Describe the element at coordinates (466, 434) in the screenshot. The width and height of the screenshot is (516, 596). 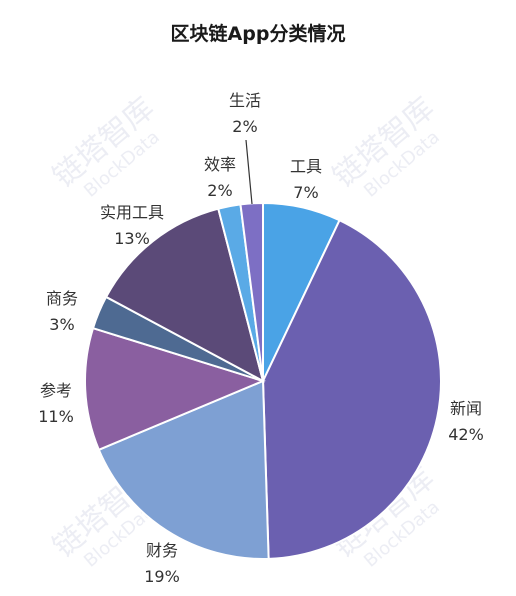
I see `slice-value: 42%` at that location.